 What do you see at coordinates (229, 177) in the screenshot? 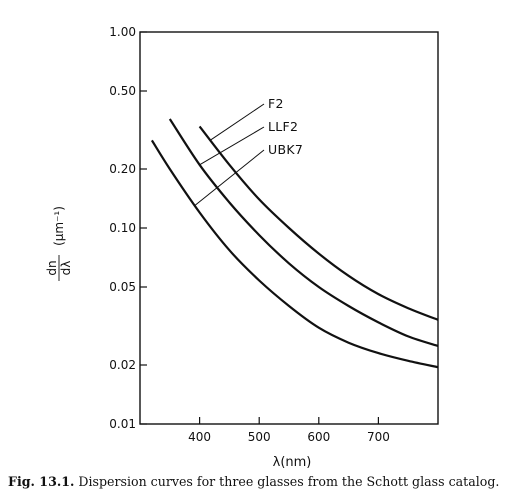
I see `annotation-leader-ubk7` at bounding box center [229, 177].